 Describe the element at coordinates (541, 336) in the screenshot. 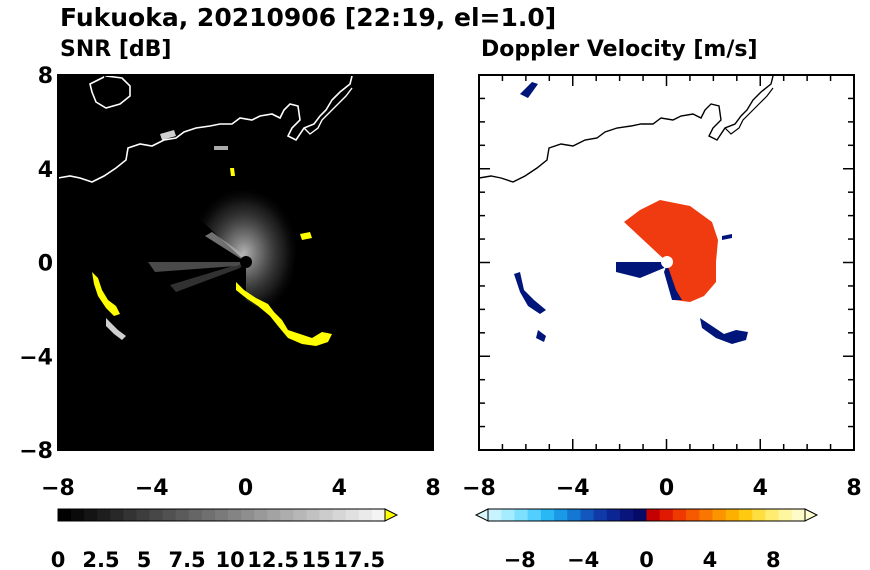

I see `doppler-approaching-patch` at that location.